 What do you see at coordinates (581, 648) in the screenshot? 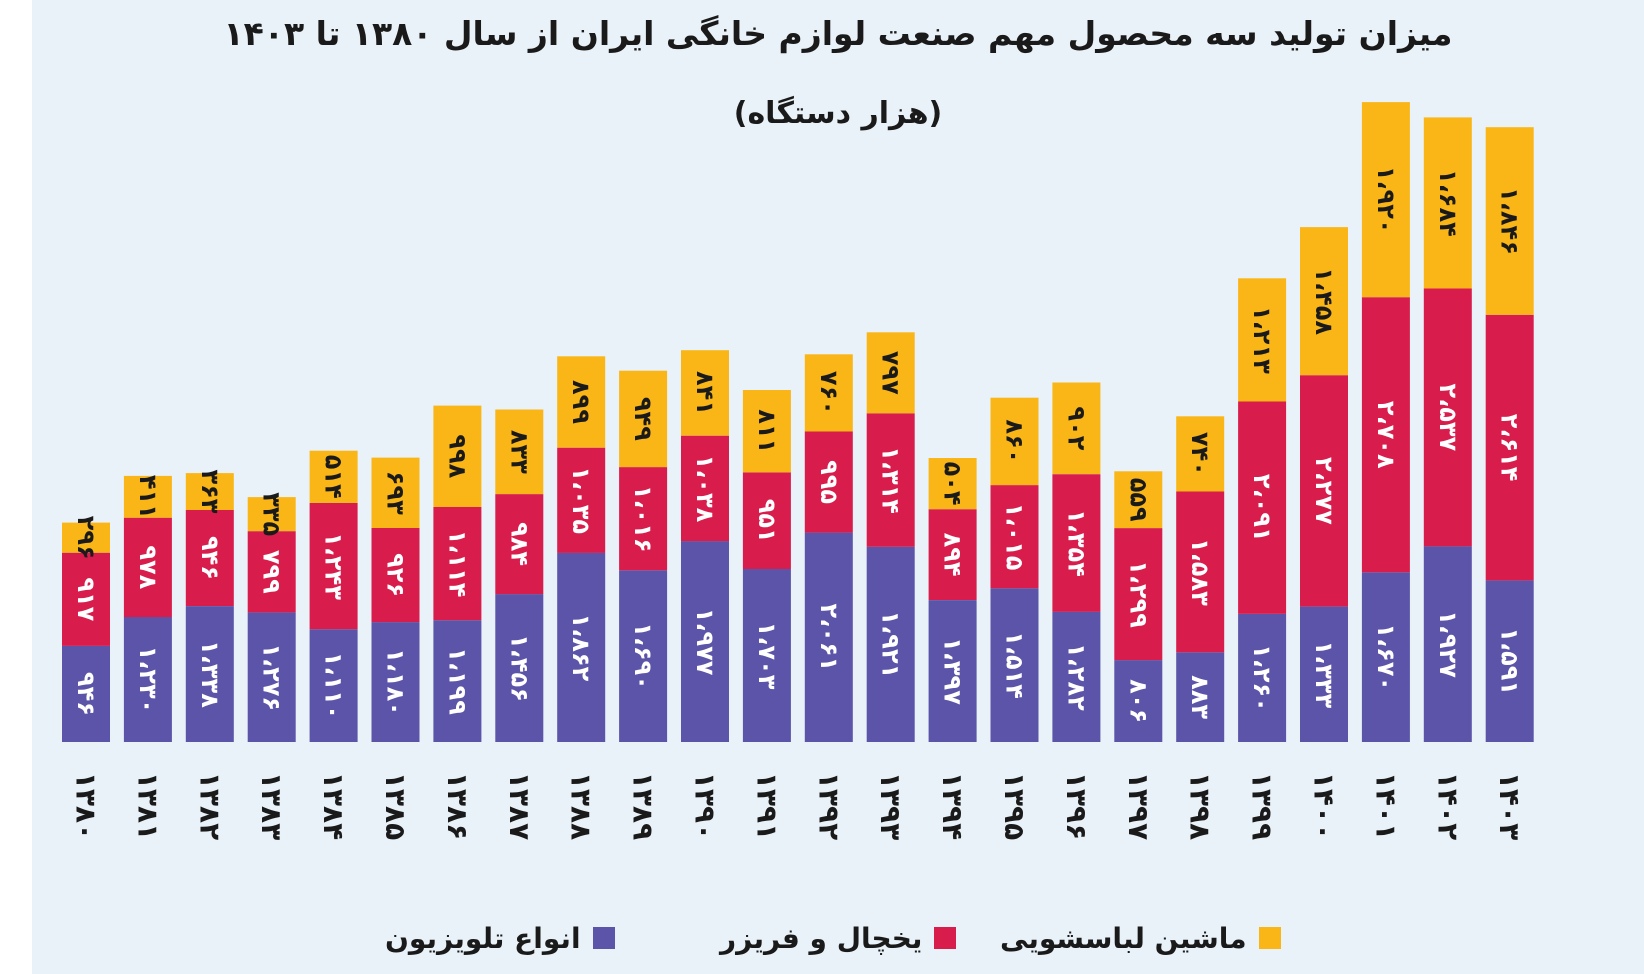
I see `data-label-tv: ۱،۸۶۲` at bounding box center [581, 648].